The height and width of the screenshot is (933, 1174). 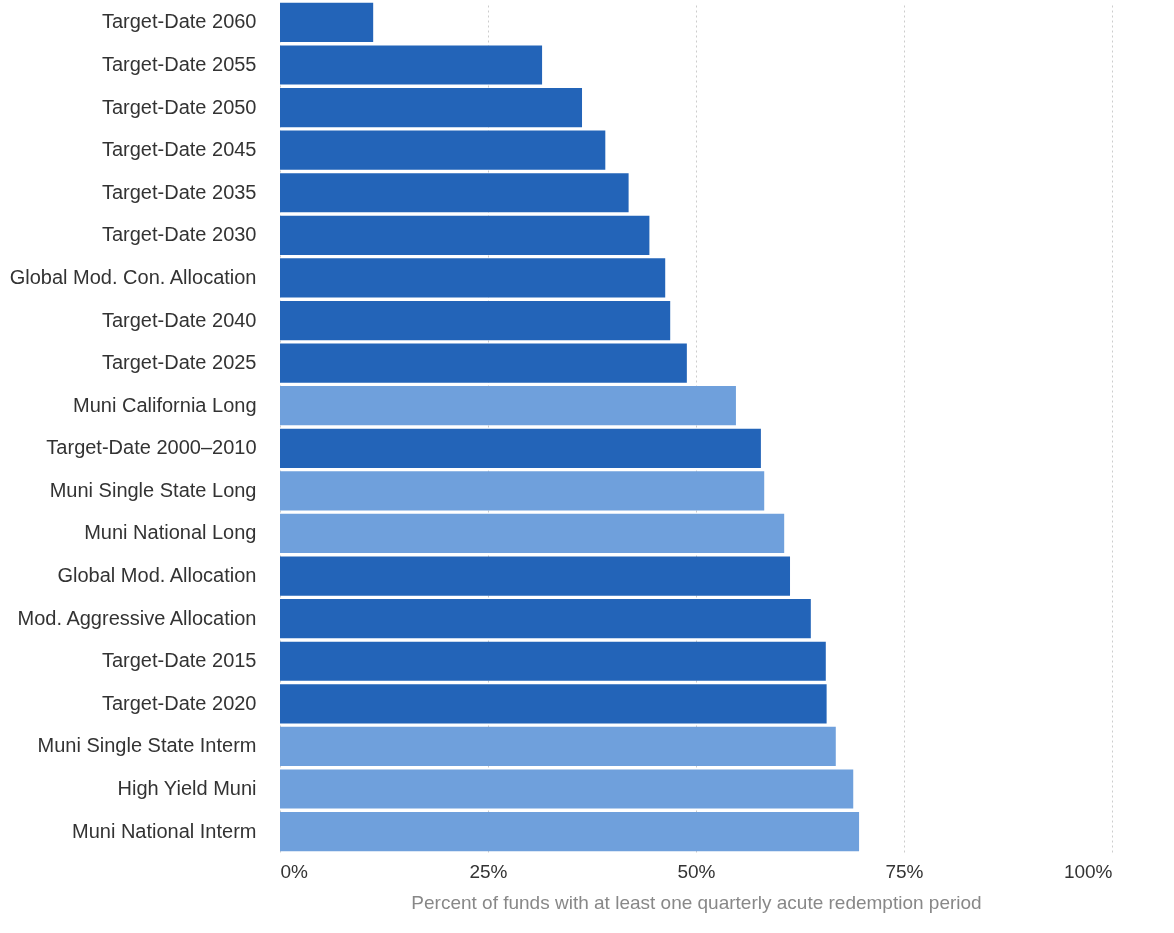 I want to click on y-tick-label: High Yield Muni, so click(x=187, y=787).